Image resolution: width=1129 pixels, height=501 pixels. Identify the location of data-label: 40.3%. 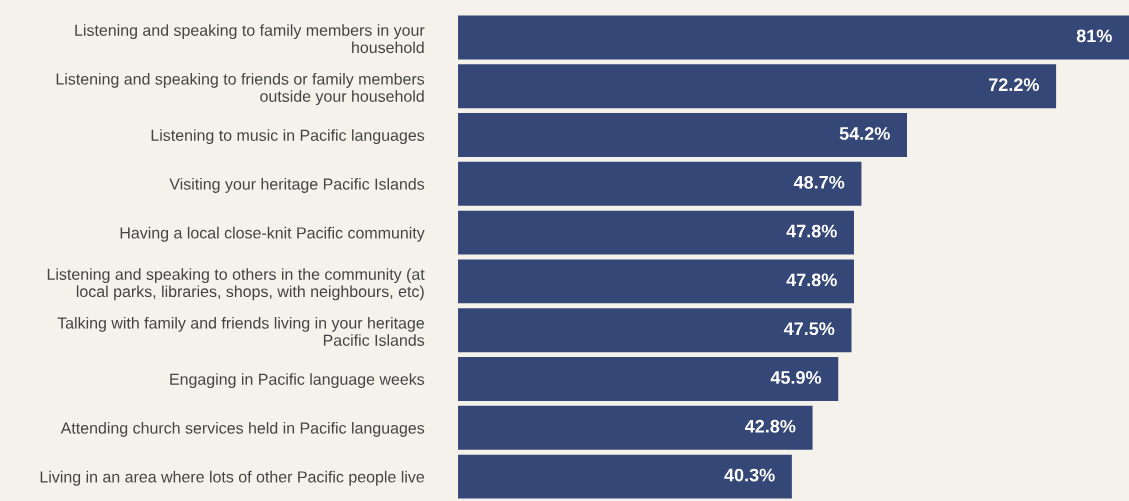
(749, 475).